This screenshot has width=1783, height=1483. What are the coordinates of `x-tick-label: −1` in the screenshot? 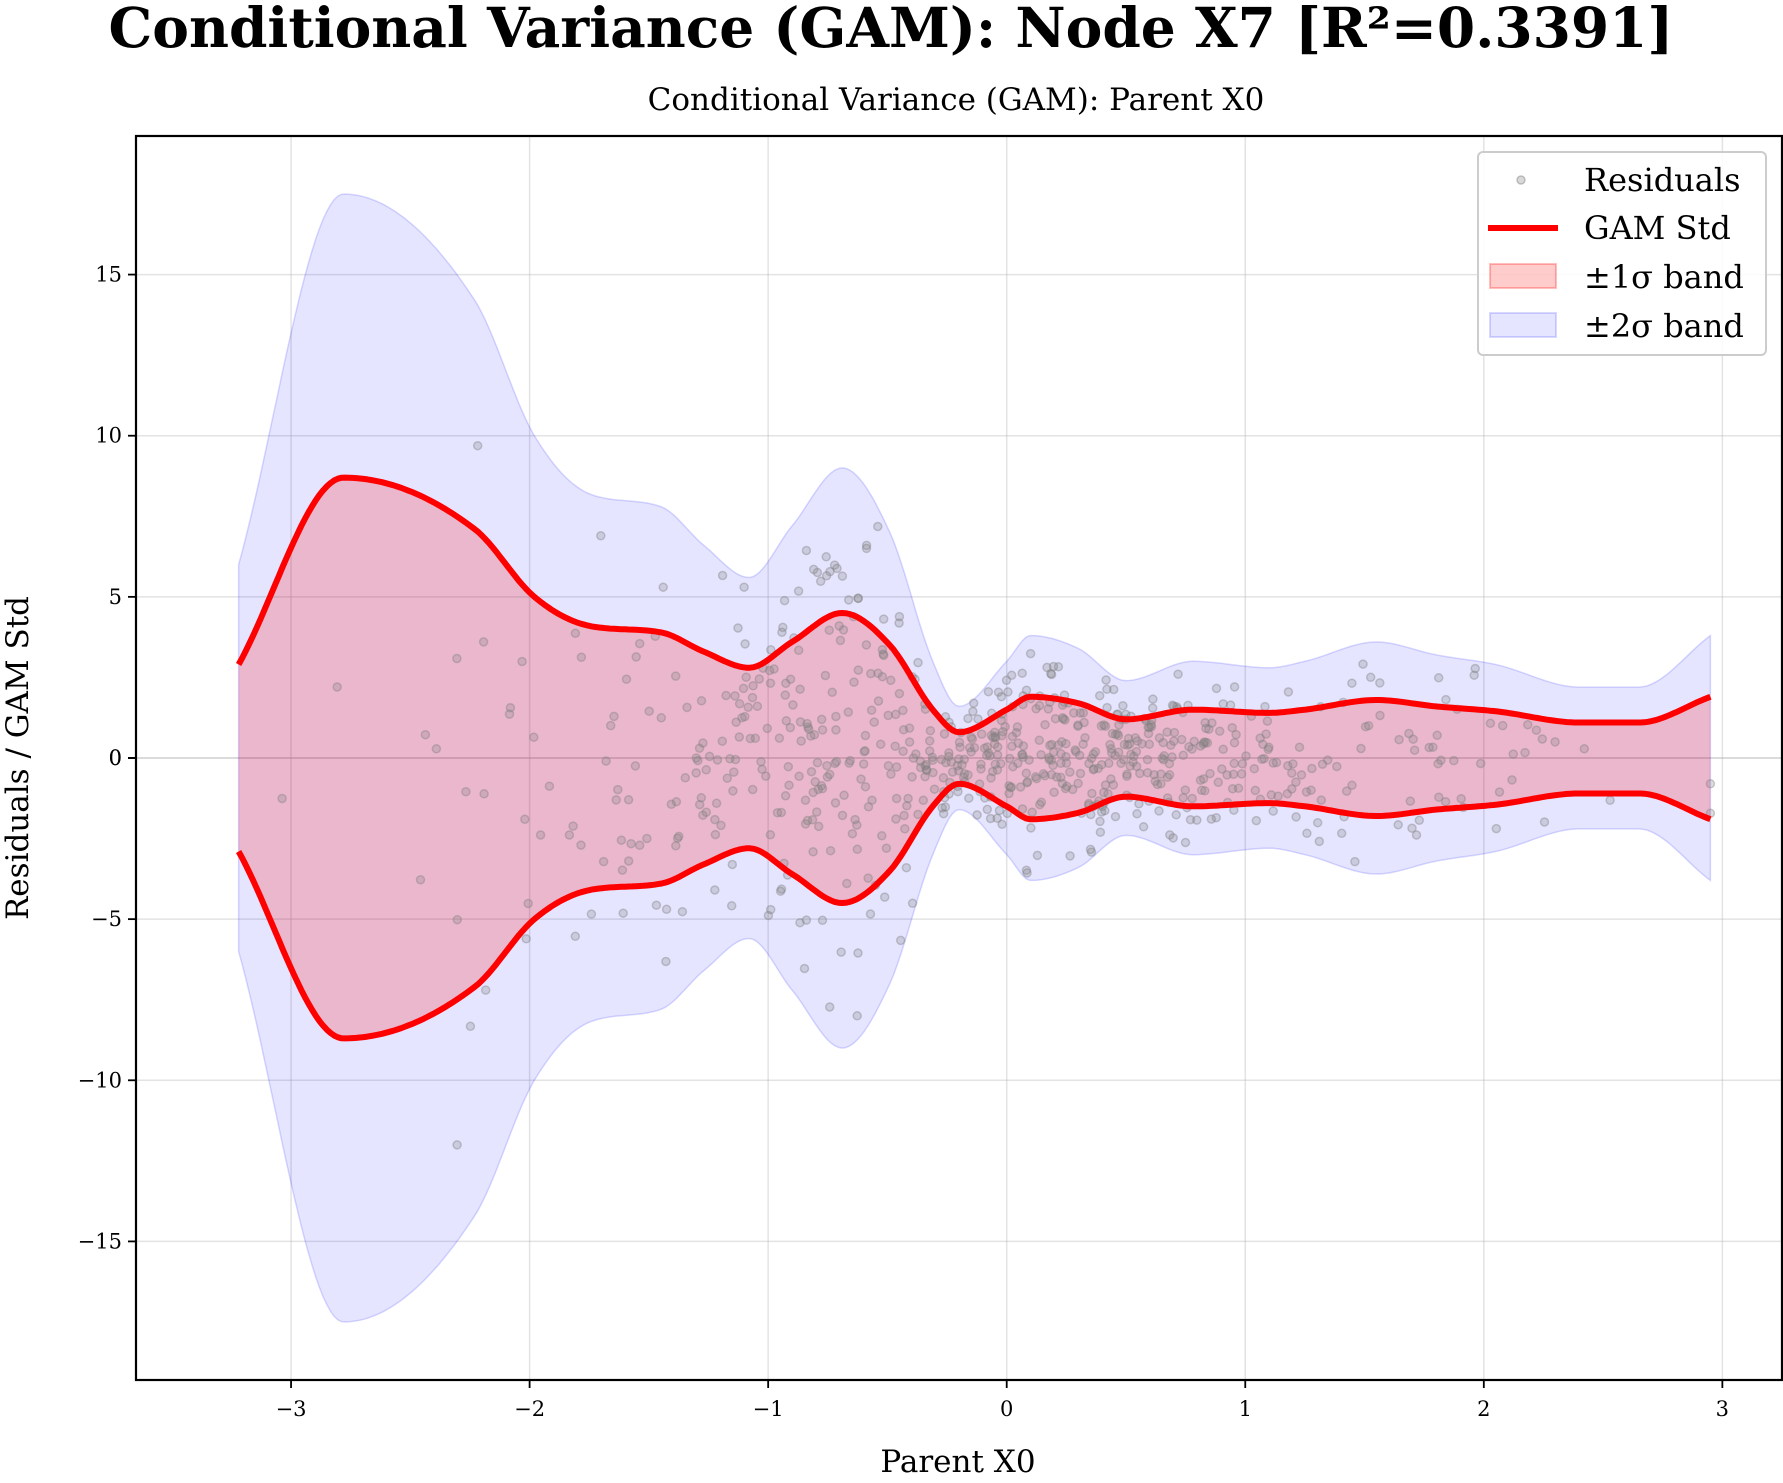 It's located at (768, 1409).